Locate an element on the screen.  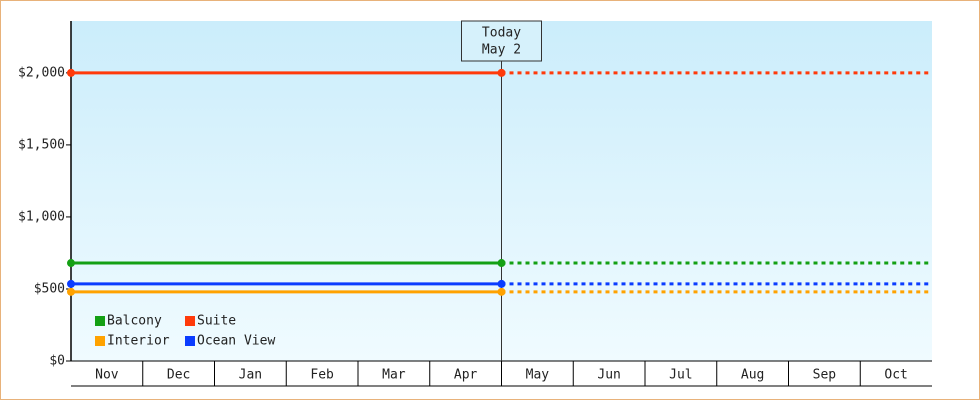
y-tick-label: $1,500 is located at coordinates (41, 144).